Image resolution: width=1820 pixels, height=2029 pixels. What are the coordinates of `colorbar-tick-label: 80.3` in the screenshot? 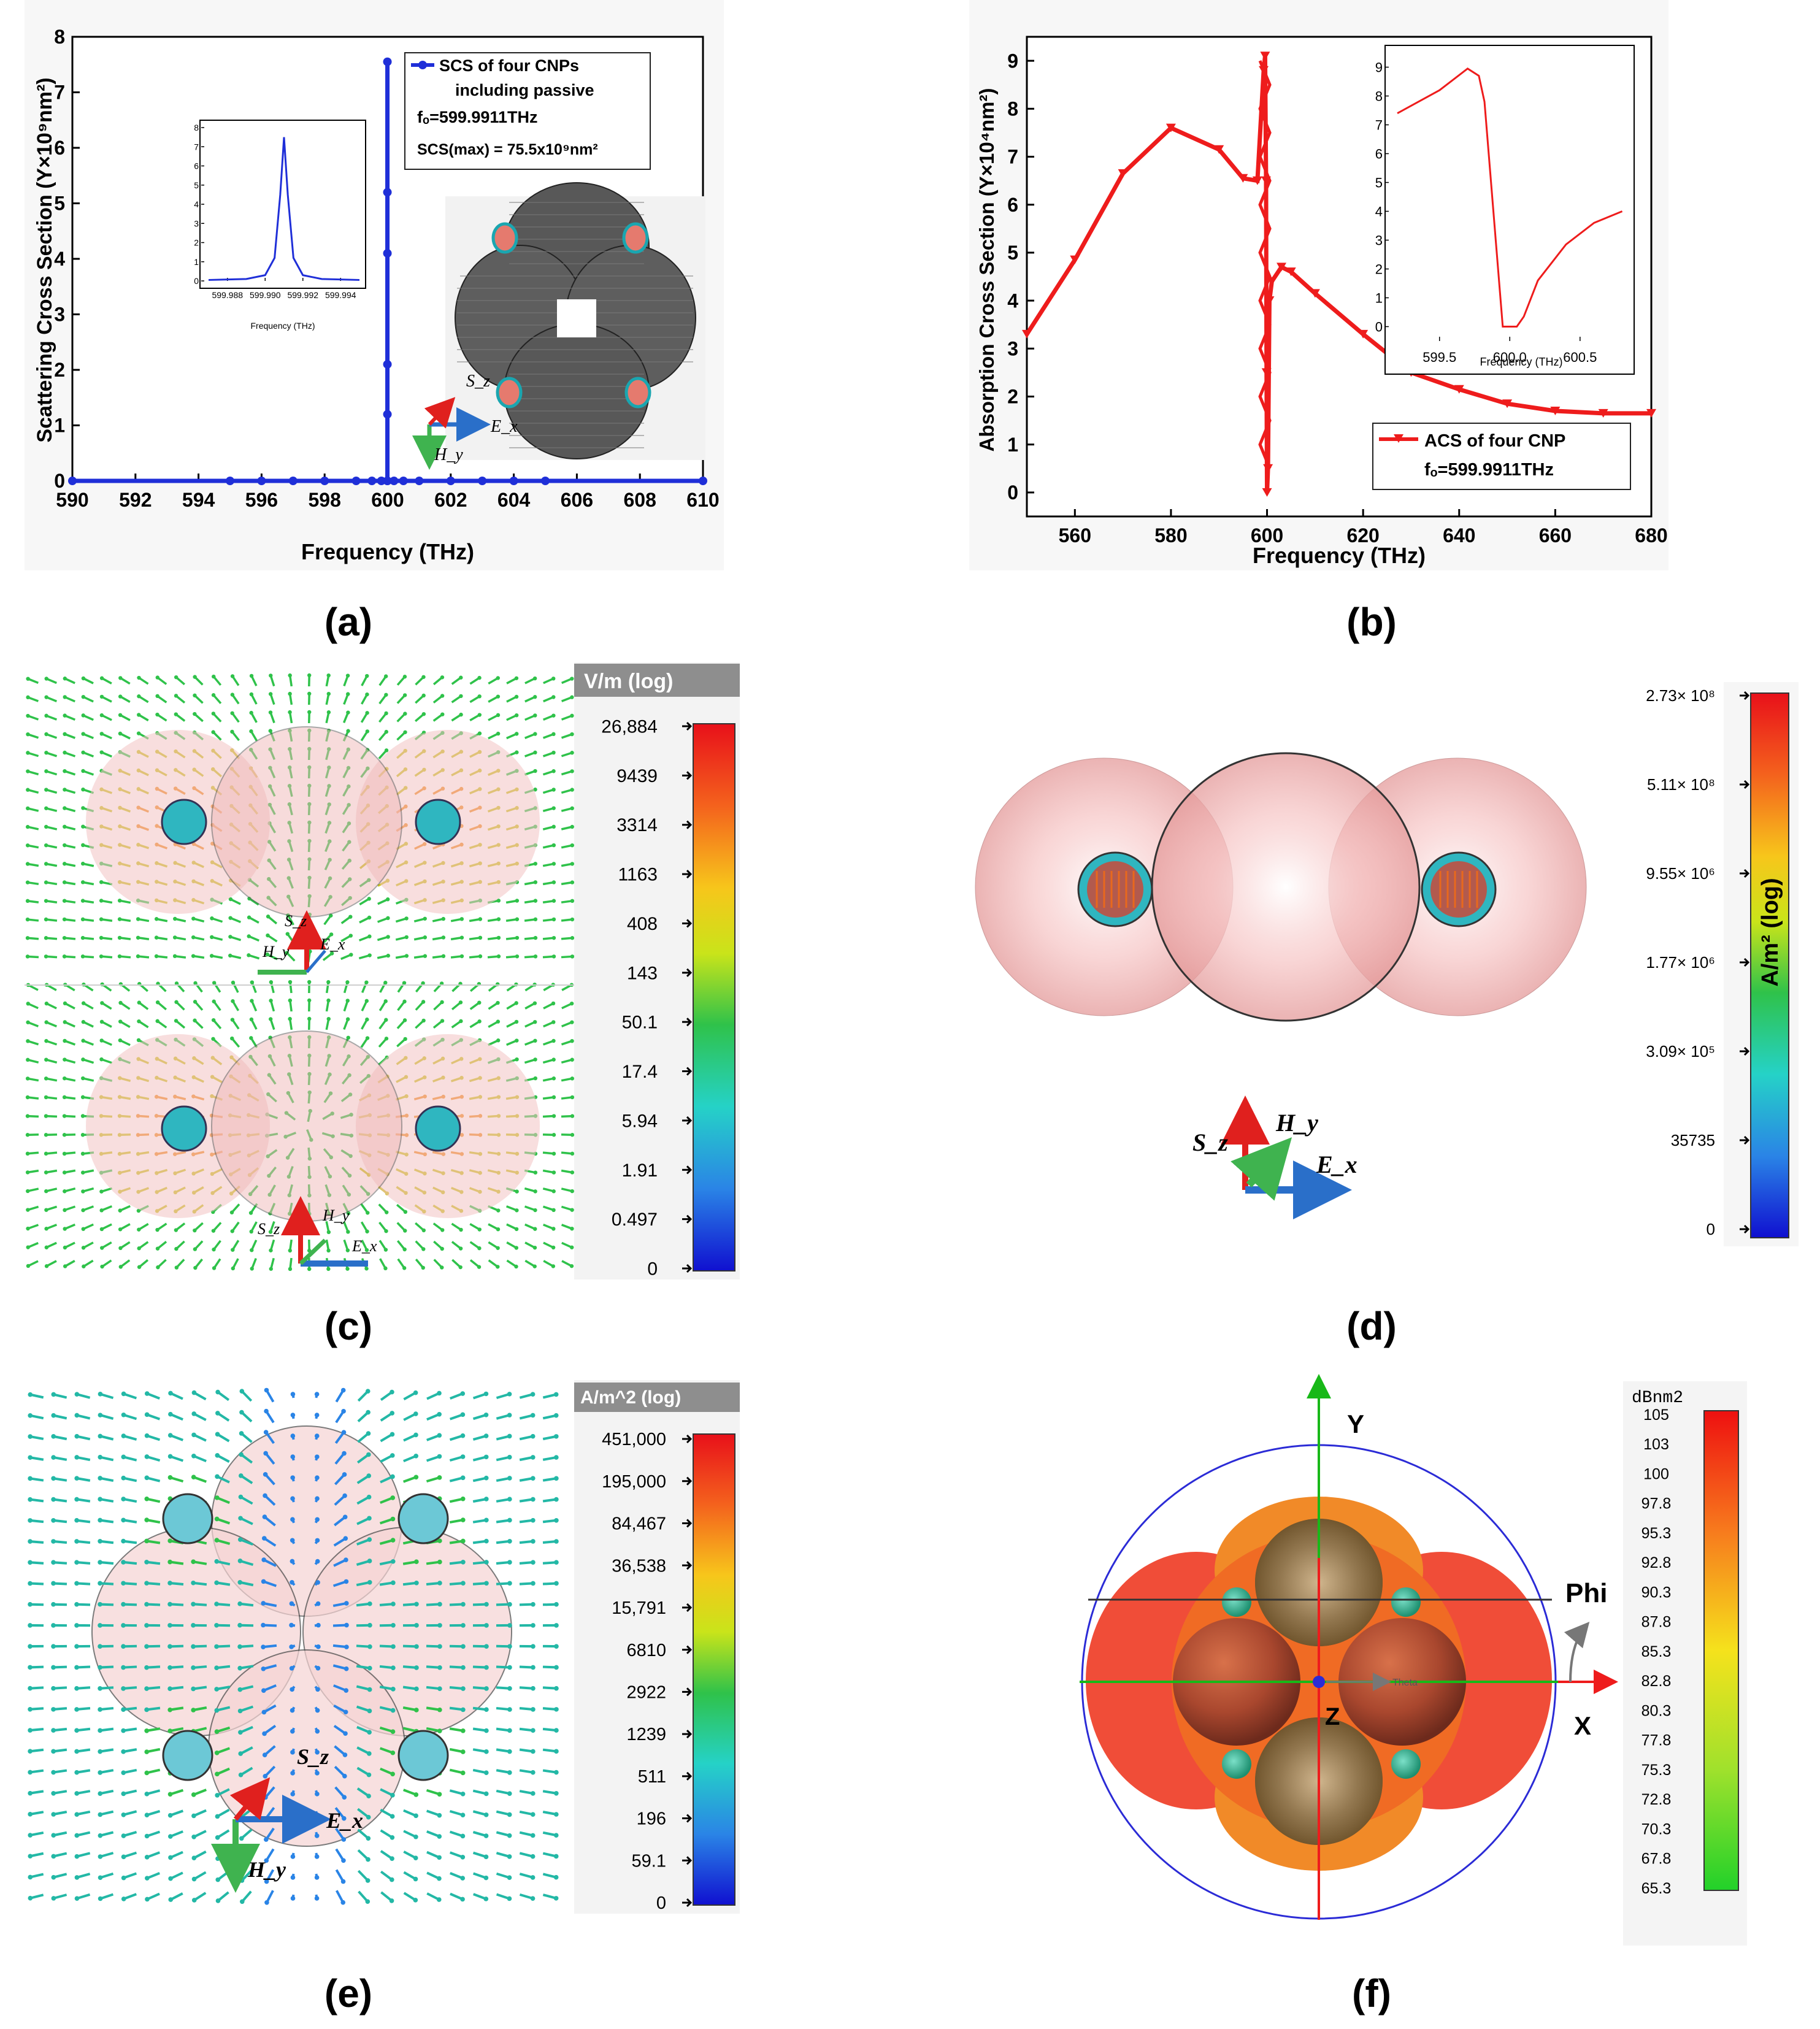 It's located at (1657, 1710).